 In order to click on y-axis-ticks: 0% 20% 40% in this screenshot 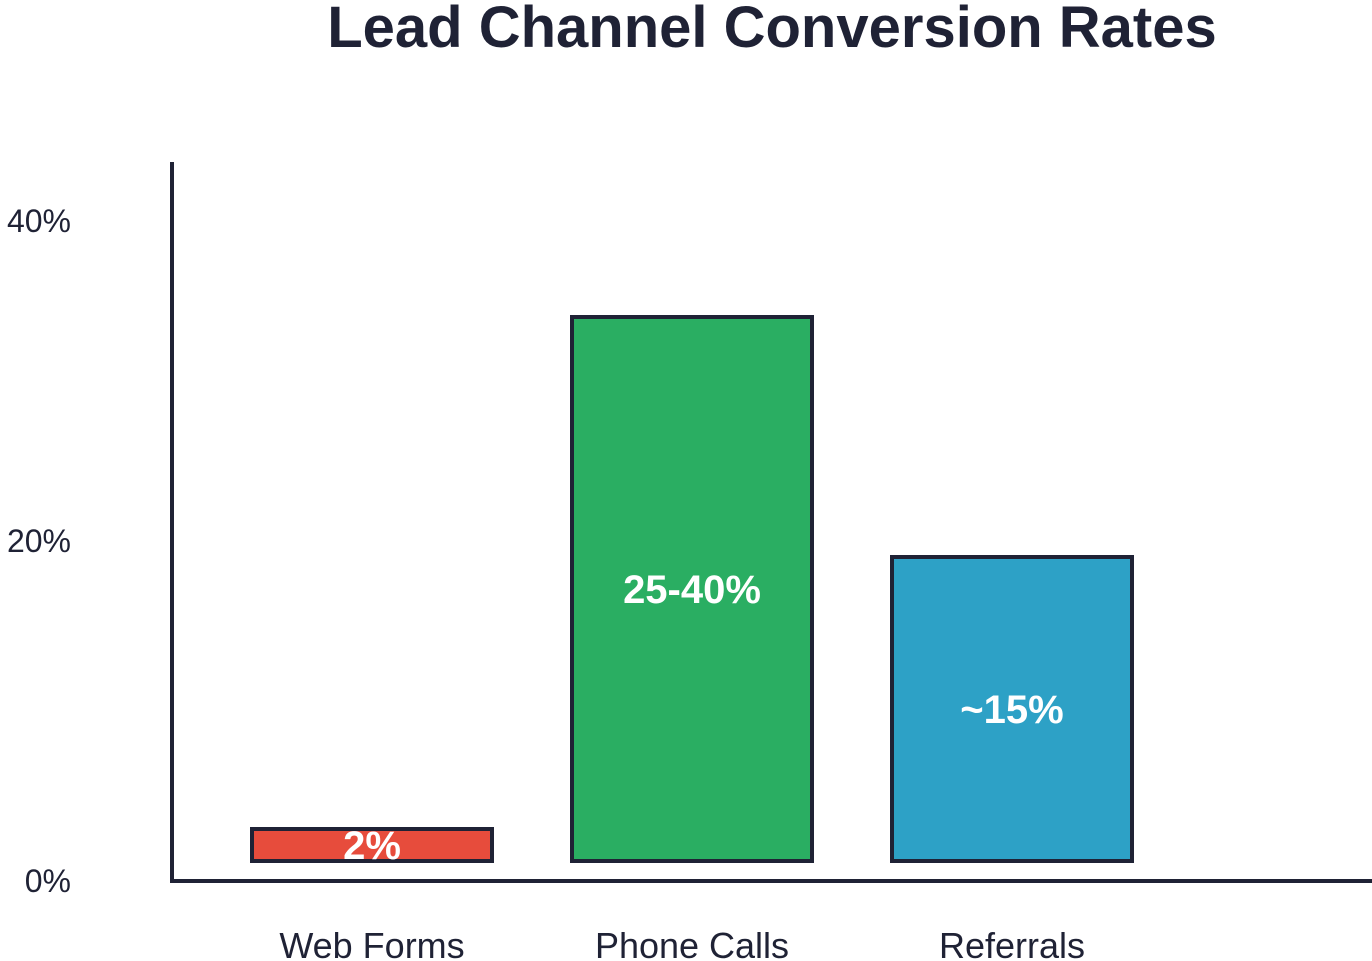, I will do `click(39, 551)`.